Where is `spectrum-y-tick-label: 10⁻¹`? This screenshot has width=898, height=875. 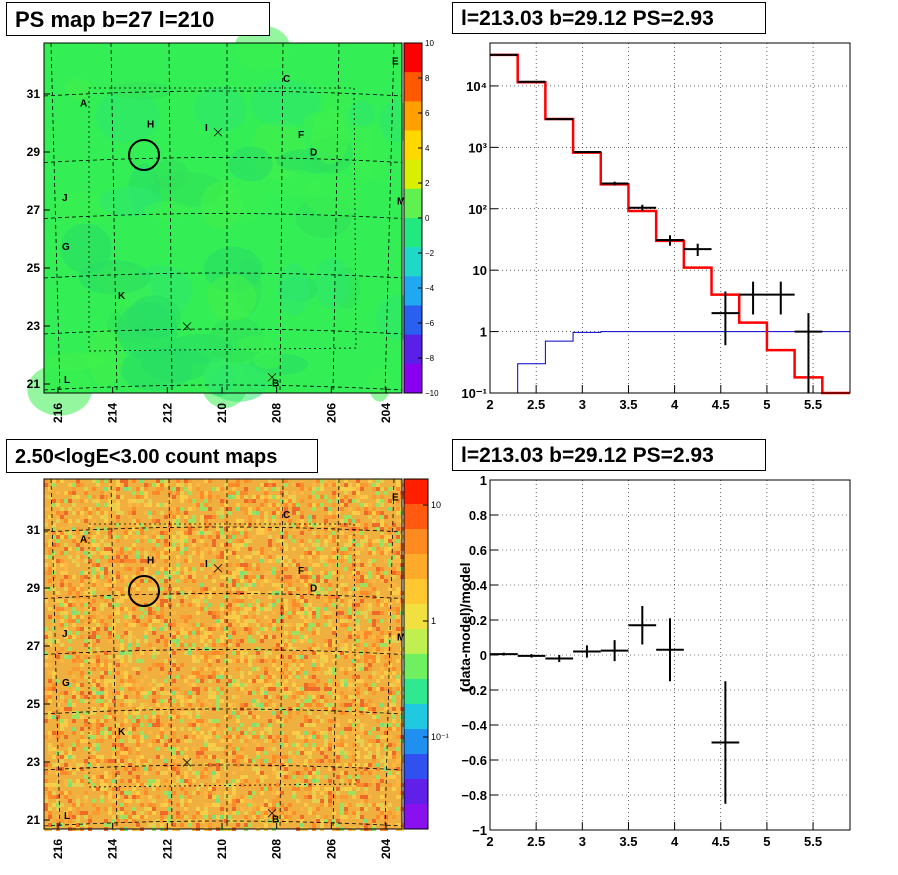 spectrum-y-tick-label: 10⁻¹ is located at coordinates (474, 393).